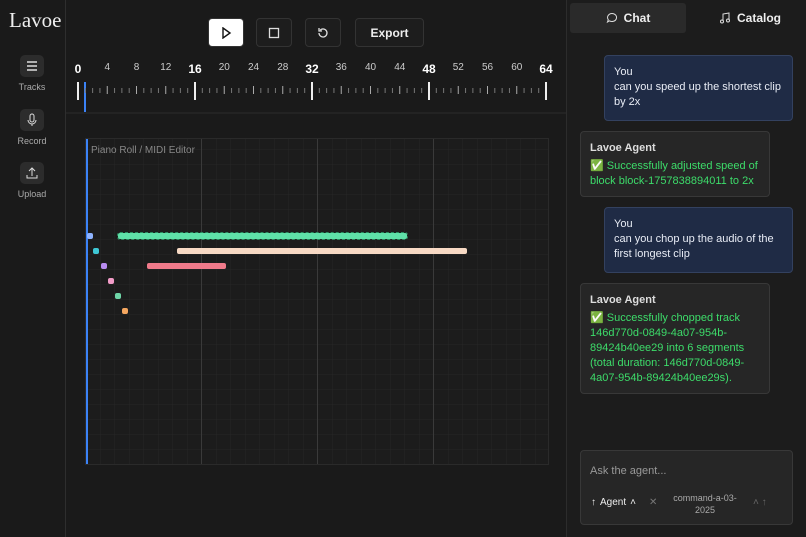 The width and height of the screenshot is (806, 537). I want to click on ruler-label: 64, so click(546, 69).